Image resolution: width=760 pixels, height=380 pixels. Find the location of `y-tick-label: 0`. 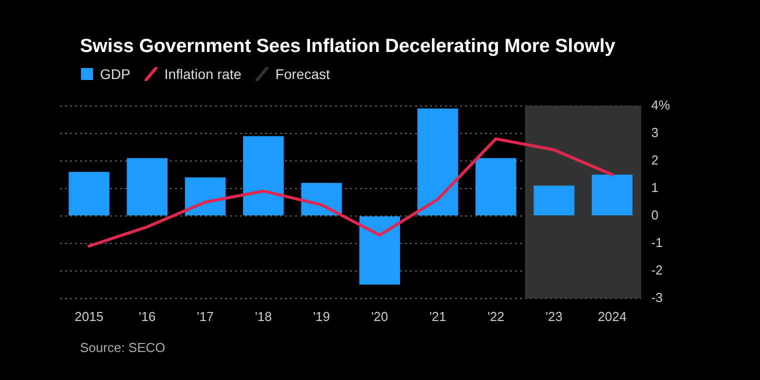

y-tick-label: 0 is located at coordinates (654, 214).